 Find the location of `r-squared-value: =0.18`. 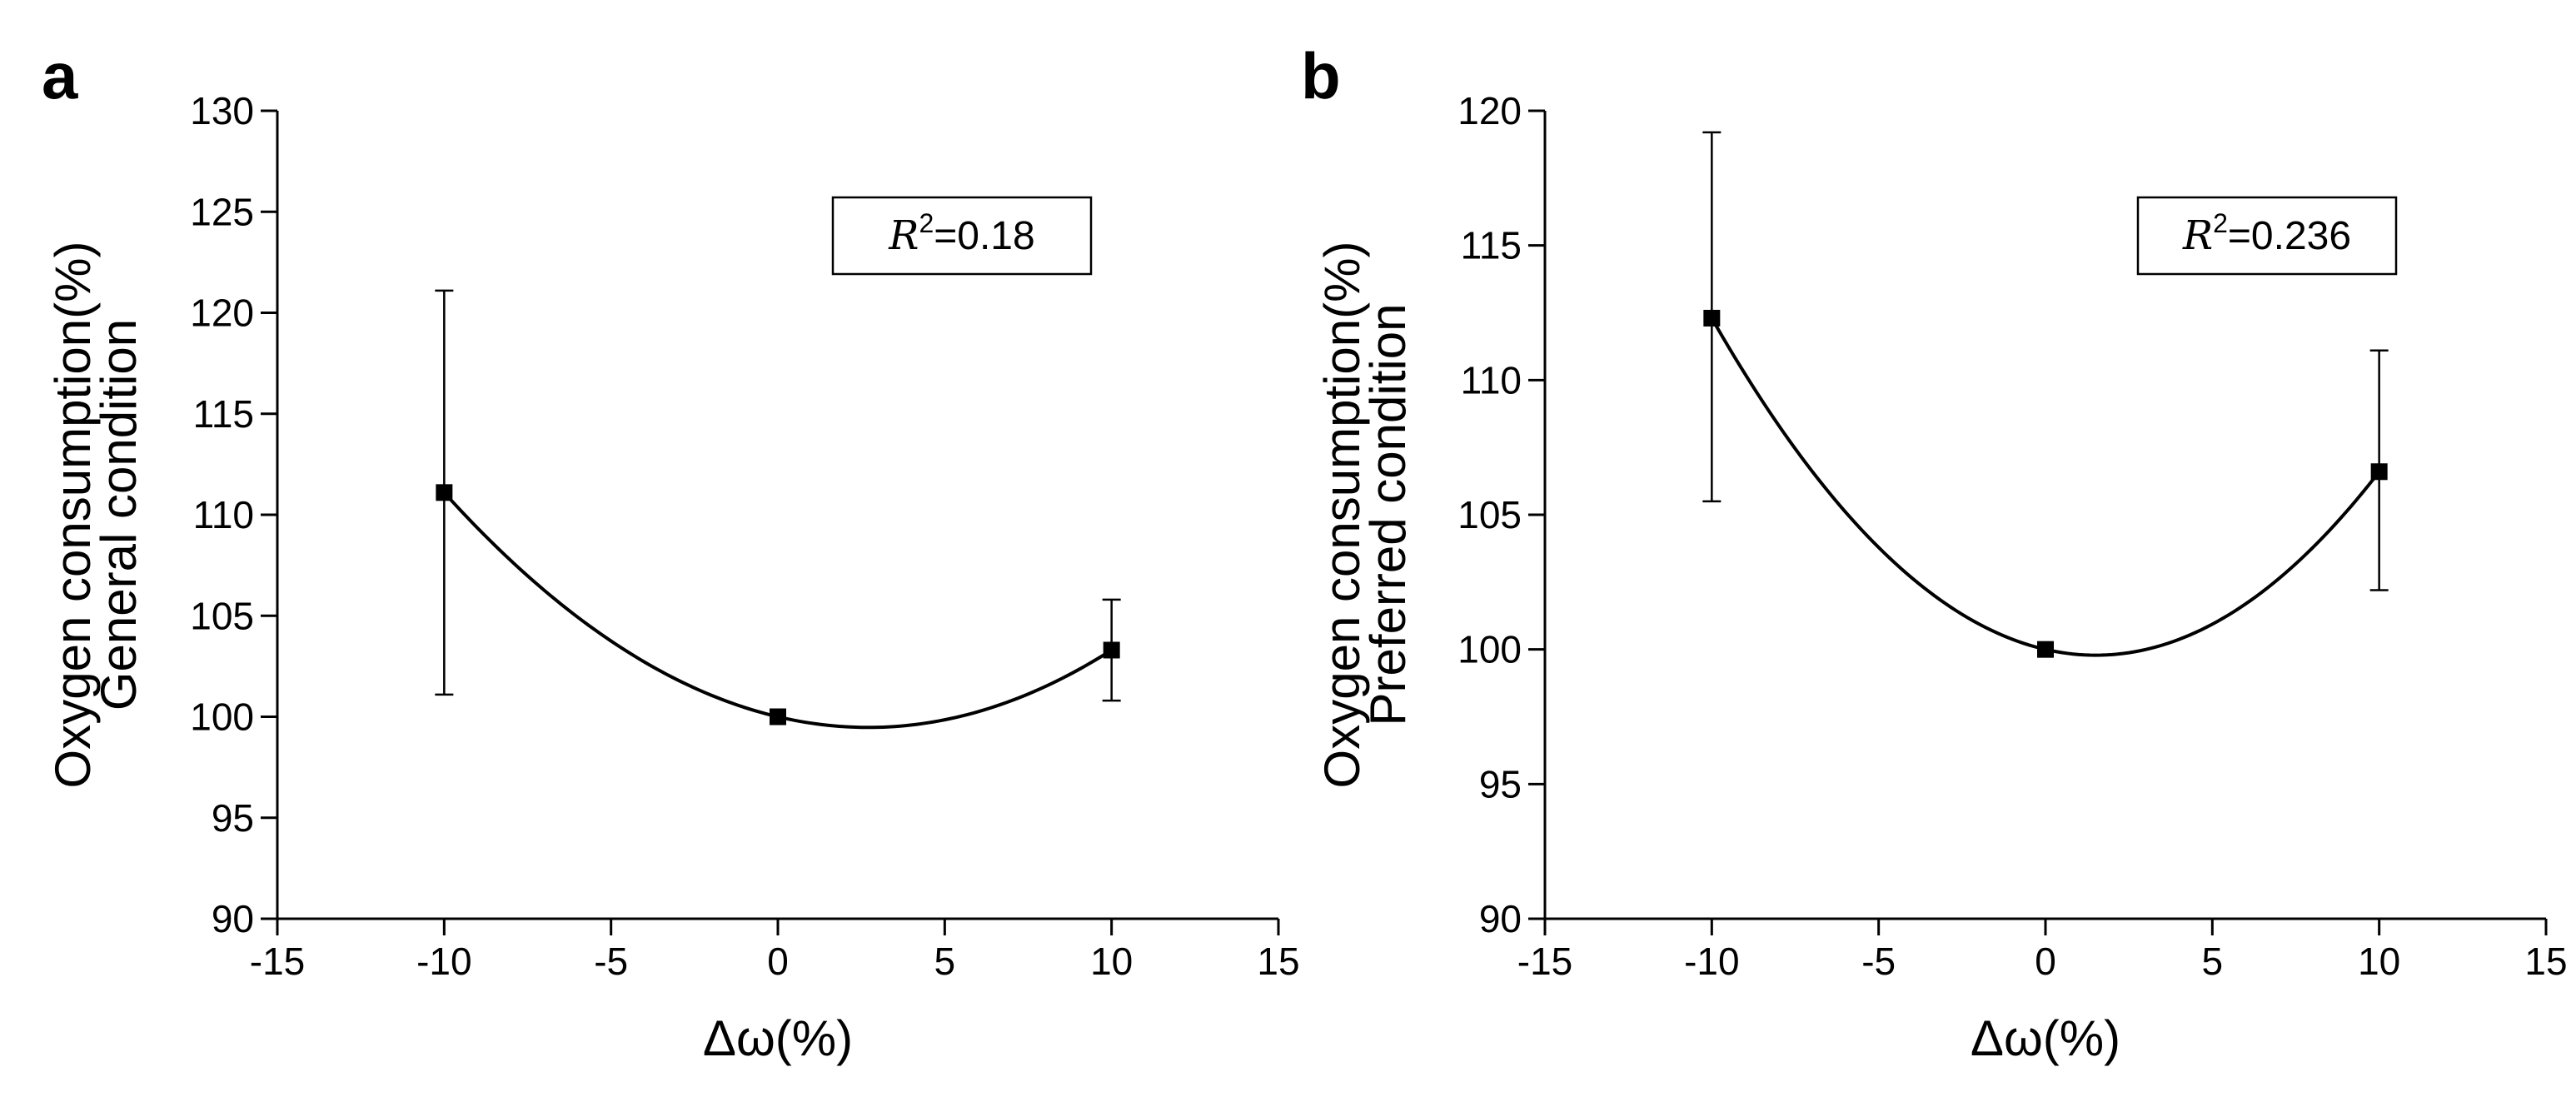

r-squared-value: =0.18 is located at coordinates (984, 236).